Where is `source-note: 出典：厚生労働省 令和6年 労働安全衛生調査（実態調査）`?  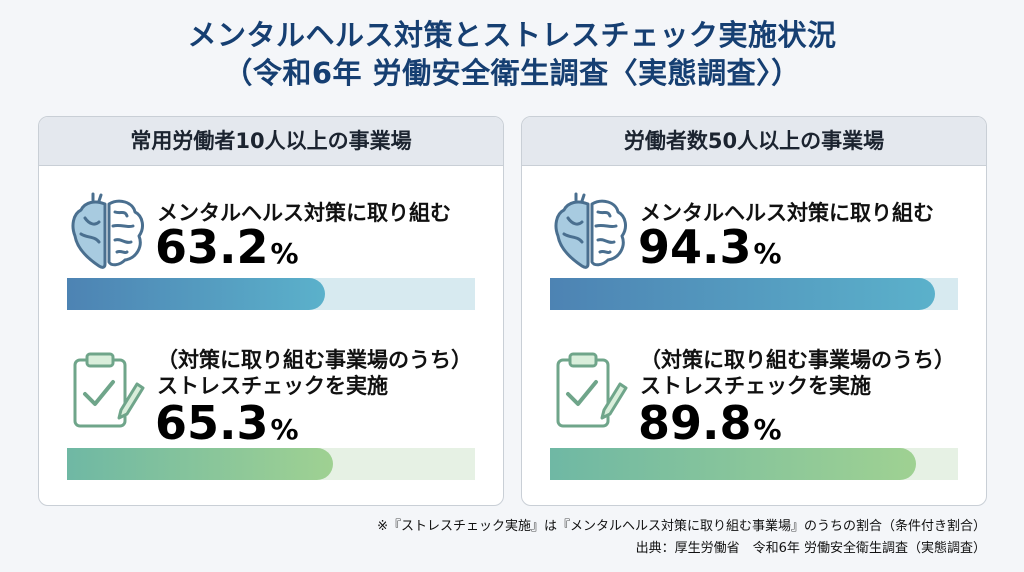 source-note: 出典：厚生労働省 令和6年 労働安全衛生調査（実態調査） is located at coordinates (810, 548).